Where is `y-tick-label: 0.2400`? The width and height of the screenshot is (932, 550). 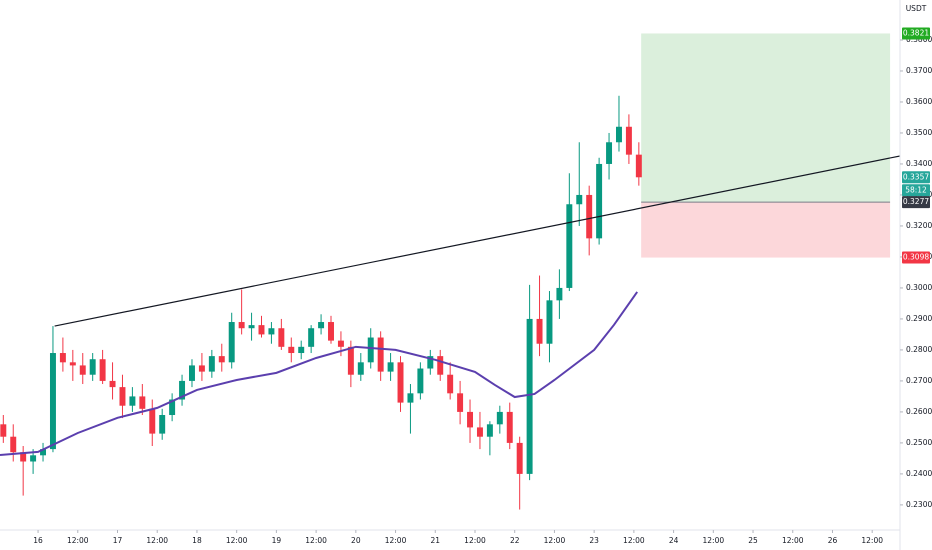 y-tick-label: 0.2400 is located at coordinates (919, 473).